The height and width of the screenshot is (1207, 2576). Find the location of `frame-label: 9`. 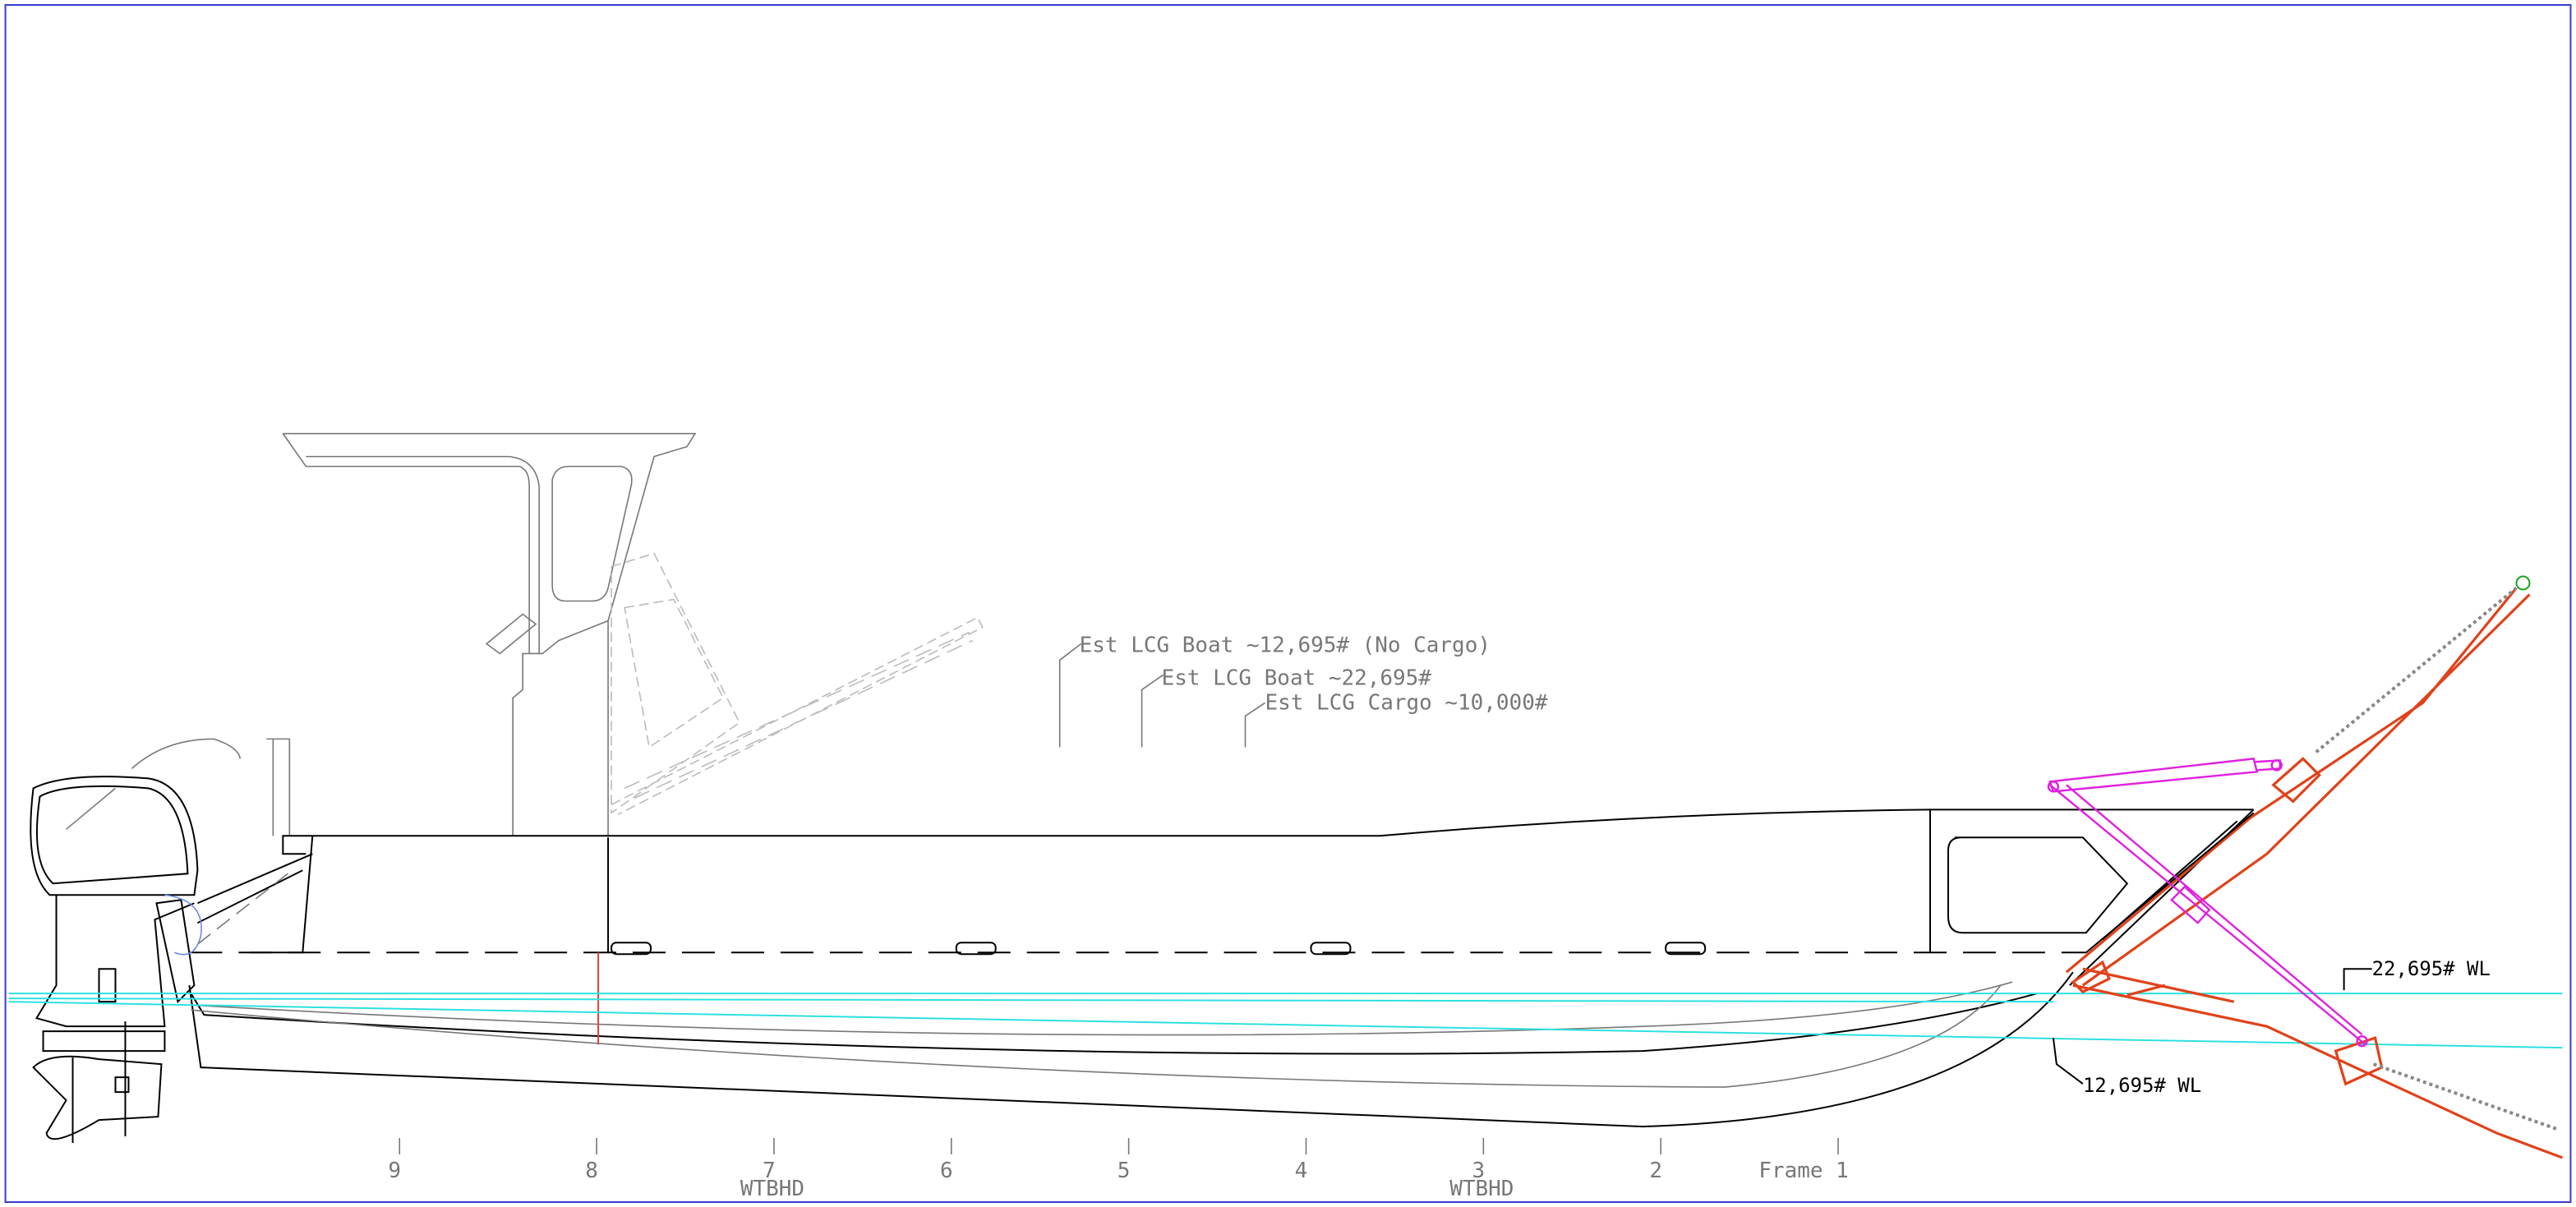

frame-label: 9 is located at coordinates (394, 1171).